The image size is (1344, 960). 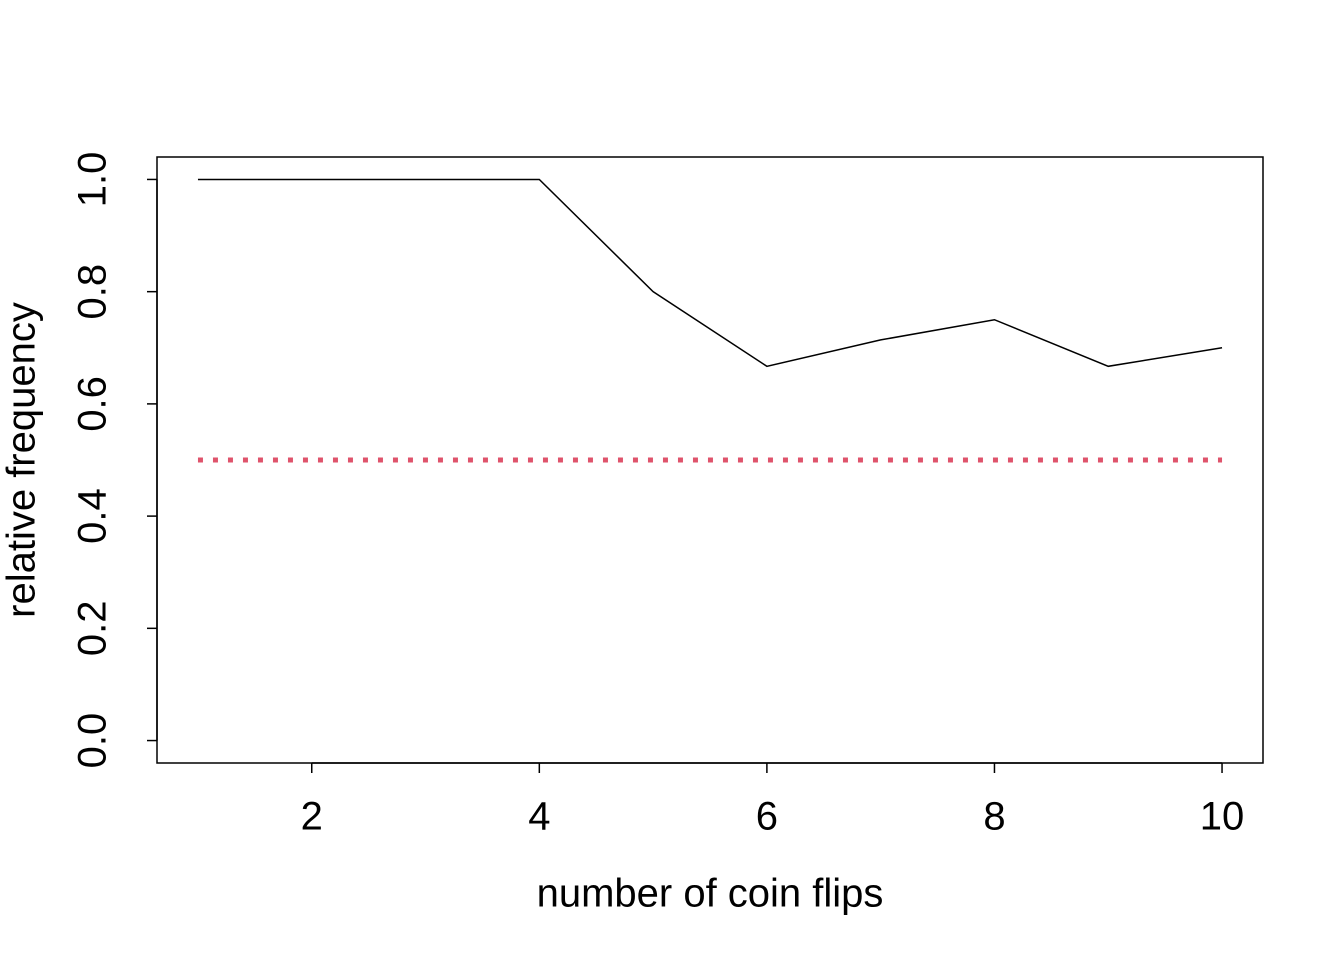 I want to click on x-tick-label: 4, so click(x=539, y=817).